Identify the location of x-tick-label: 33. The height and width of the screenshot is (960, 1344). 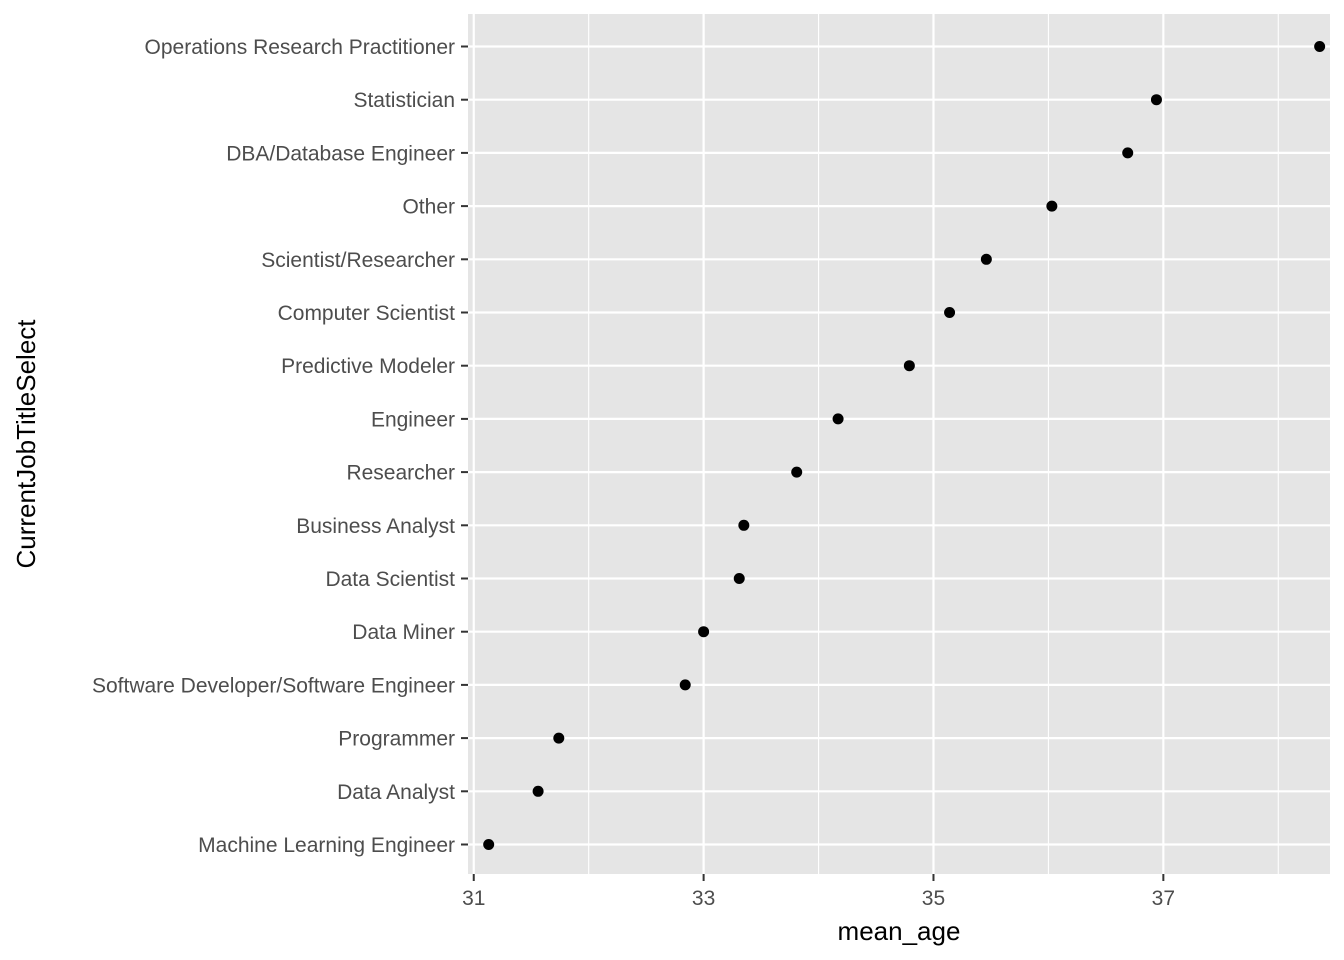
(703, 898).